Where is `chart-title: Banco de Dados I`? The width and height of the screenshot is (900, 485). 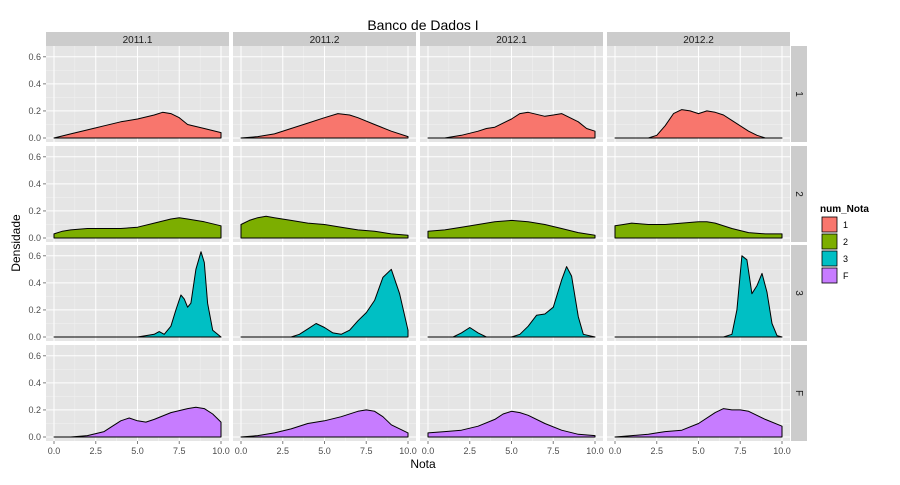 chart-title: Banco de Dados I is located at coordinates (422, 25).